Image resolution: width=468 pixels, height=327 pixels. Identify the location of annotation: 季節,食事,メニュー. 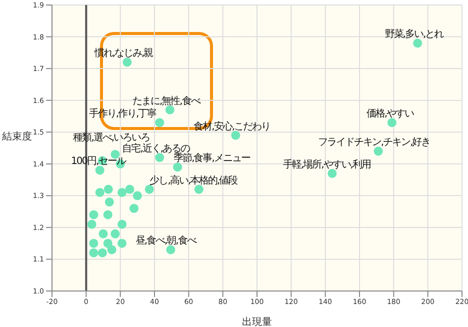
(212, 158).